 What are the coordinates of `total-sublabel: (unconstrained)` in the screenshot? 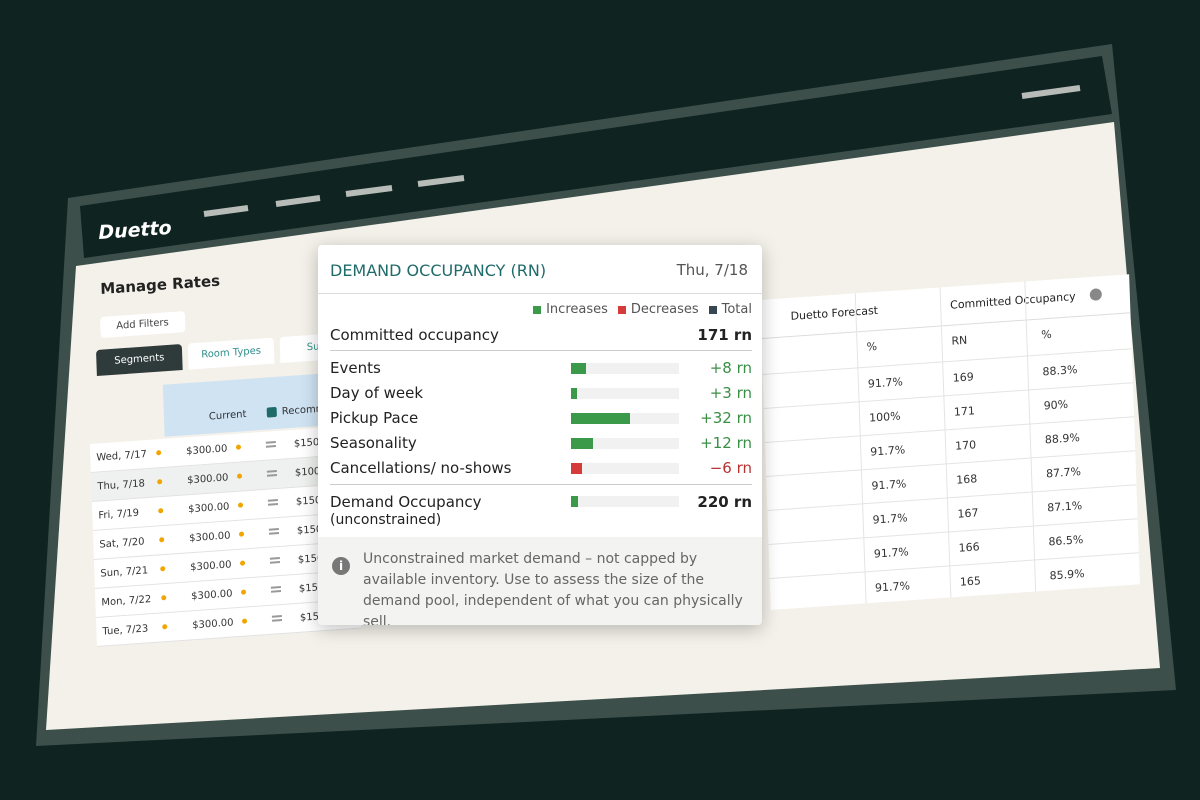 It's located at (386, 520).